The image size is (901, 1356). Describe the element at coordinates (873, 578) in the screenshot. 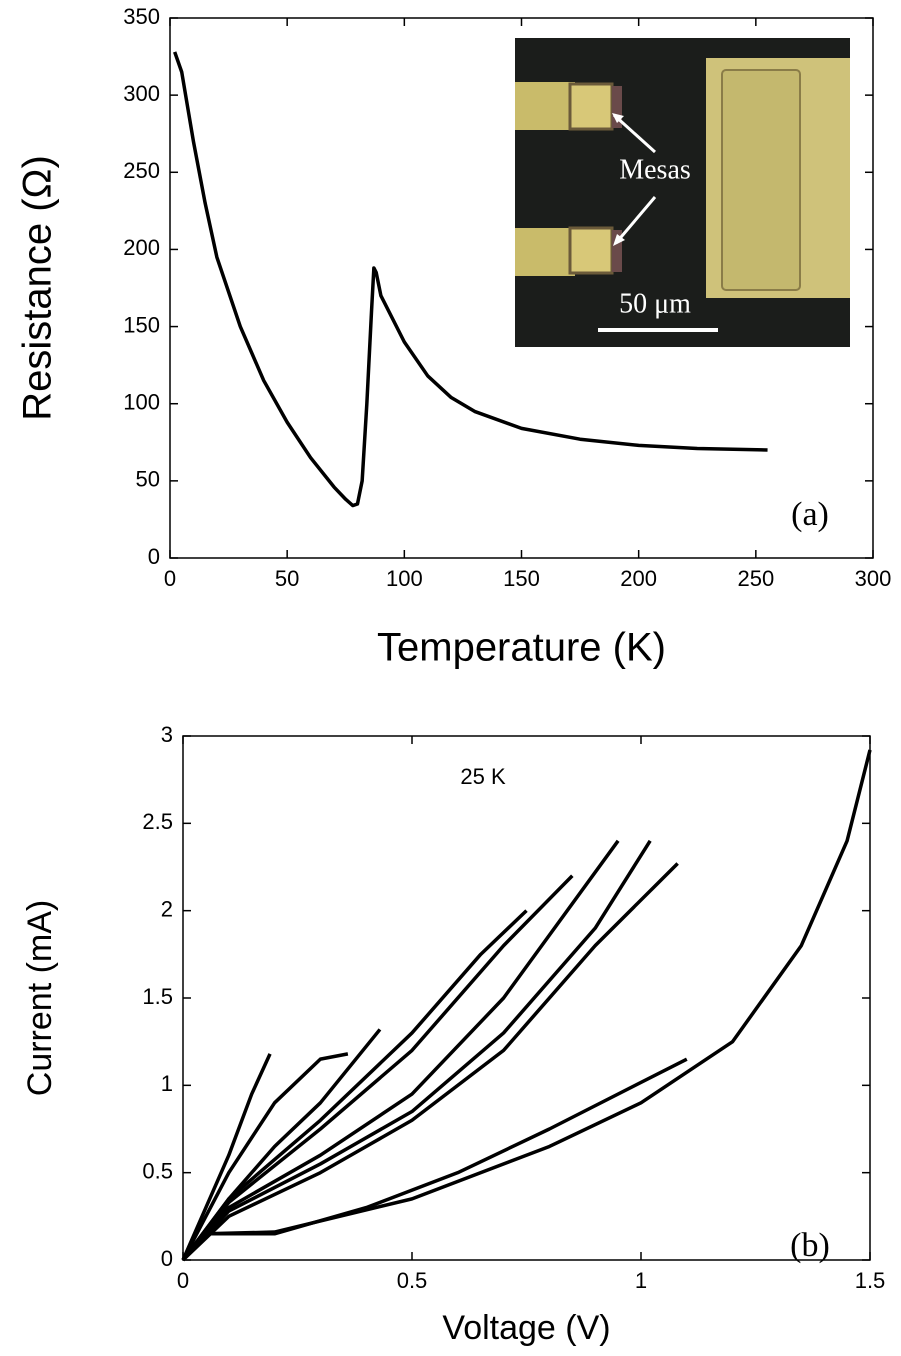

I see `x-tick-label: 300` at that location.